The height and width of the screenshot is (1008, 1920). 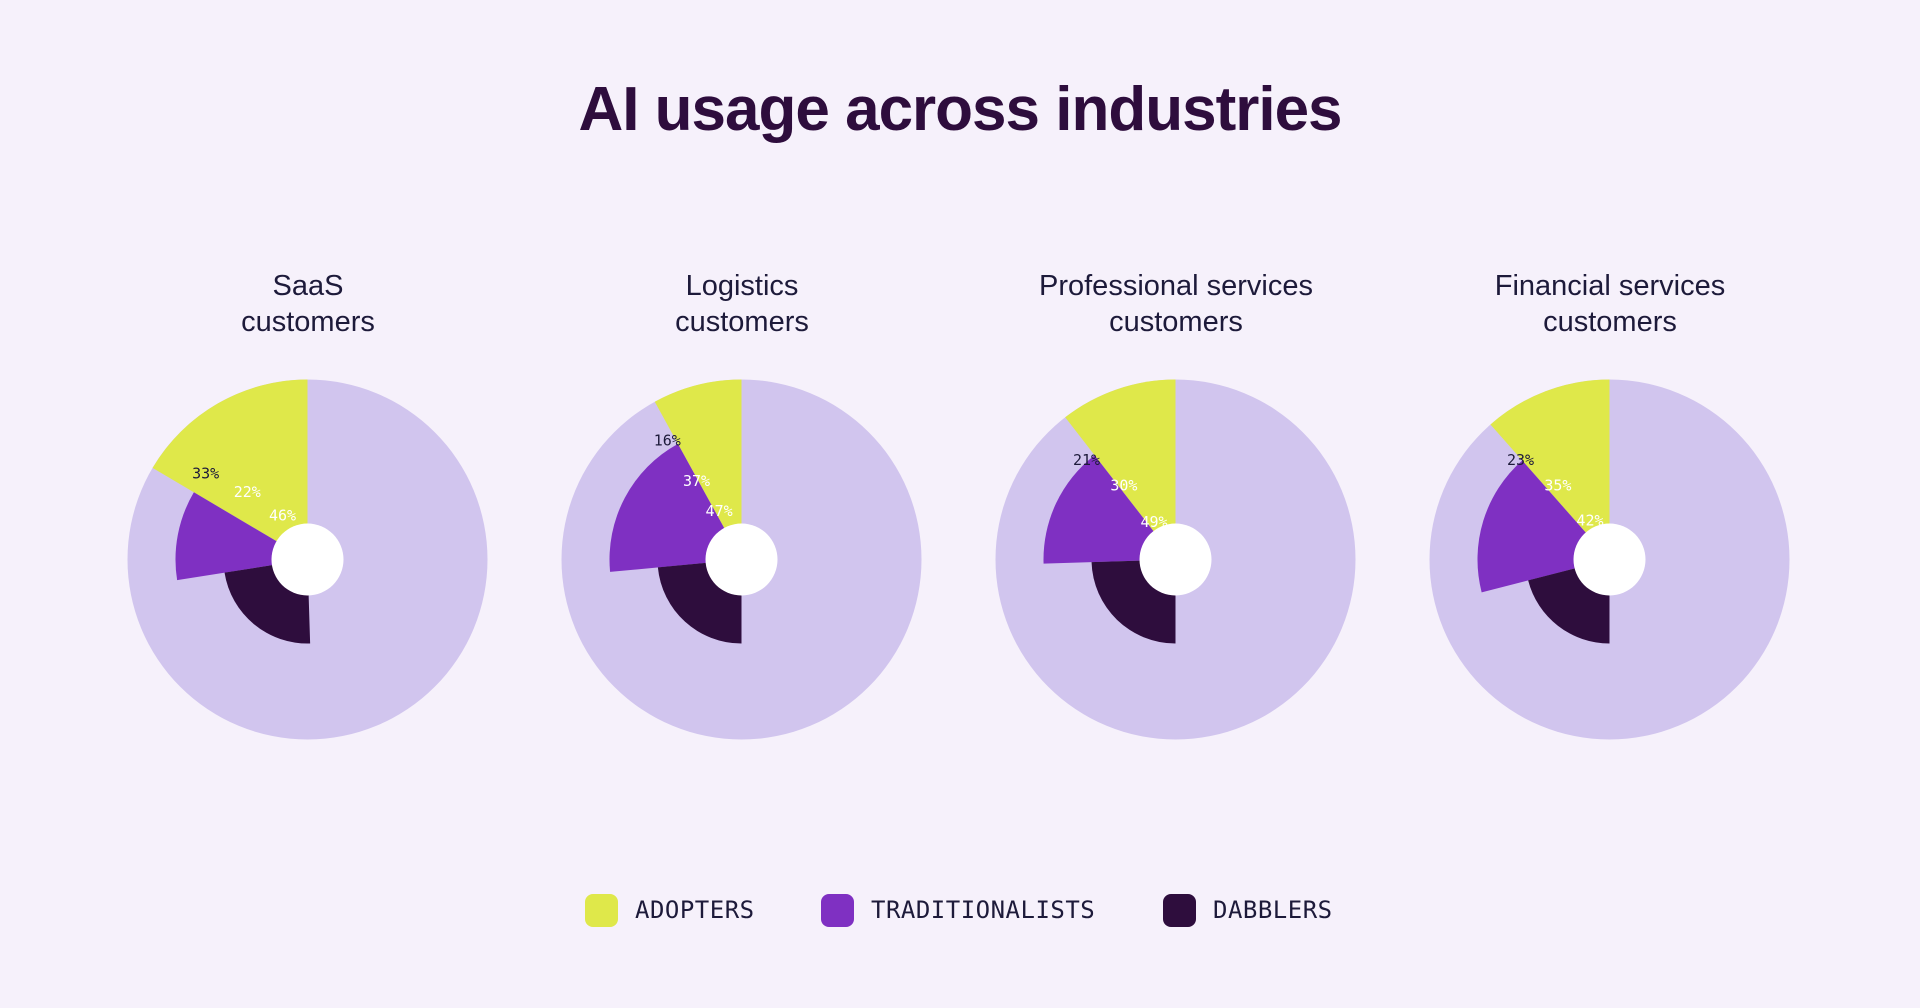 What do you see at coordinates (667, 440) in the screenshot?
I see `pie-data-label-adopters: 16%` at bounding box center [667, 440].